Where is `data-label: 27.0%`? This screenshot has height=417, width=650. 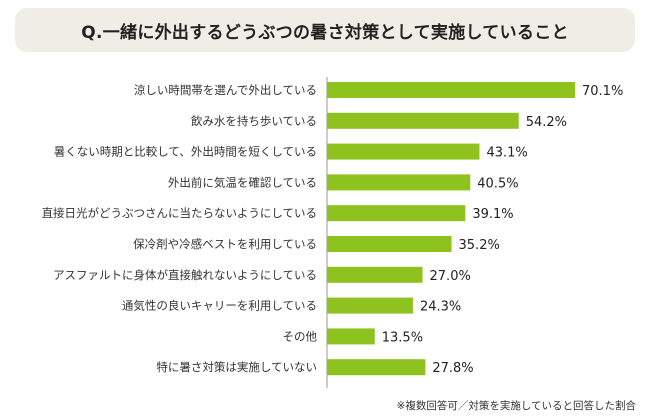 data-label: 27.0% is located at coordinates (450, 276).